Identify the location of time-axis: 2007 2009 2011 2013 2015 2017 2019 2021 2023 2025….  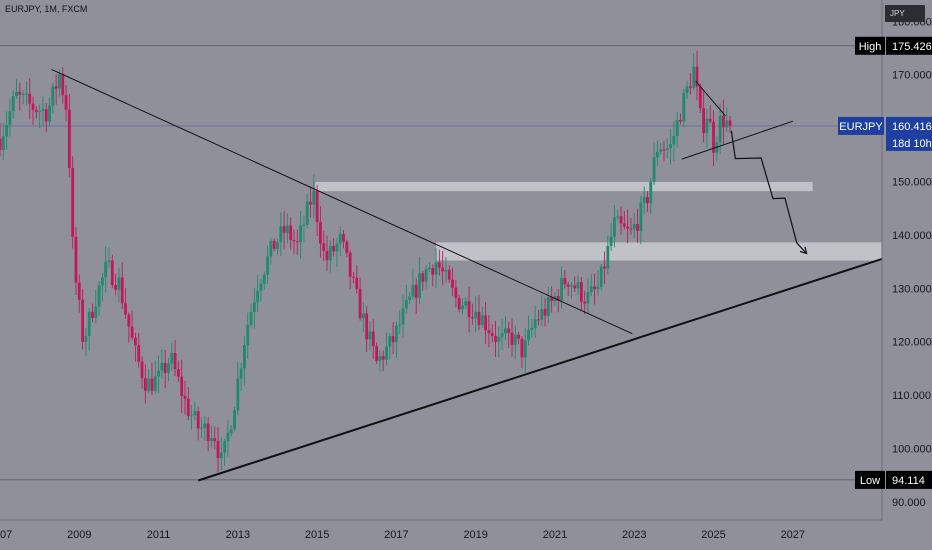
(402, 535).